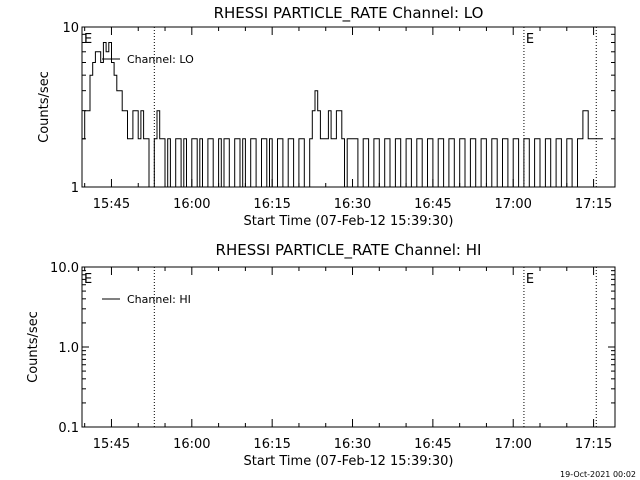 Image resolution: width=640 pixels, height=480 pixels. What do you see at coordinates (68, 428) in the screenshot?
I see `y-tick-label: 0.1` at bounding box center [68, 428].